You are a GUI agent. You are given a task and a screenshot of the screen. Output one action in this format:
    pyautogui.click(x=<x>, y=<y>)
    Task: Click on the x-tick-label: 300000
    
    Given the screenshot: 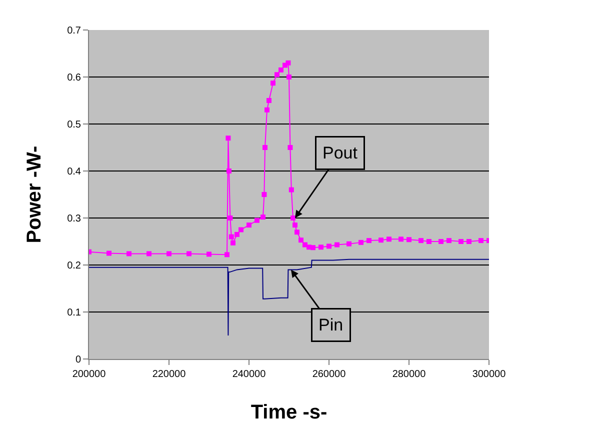 What is the action you would take?
    pyautogui.click(x=489, y=374)
    